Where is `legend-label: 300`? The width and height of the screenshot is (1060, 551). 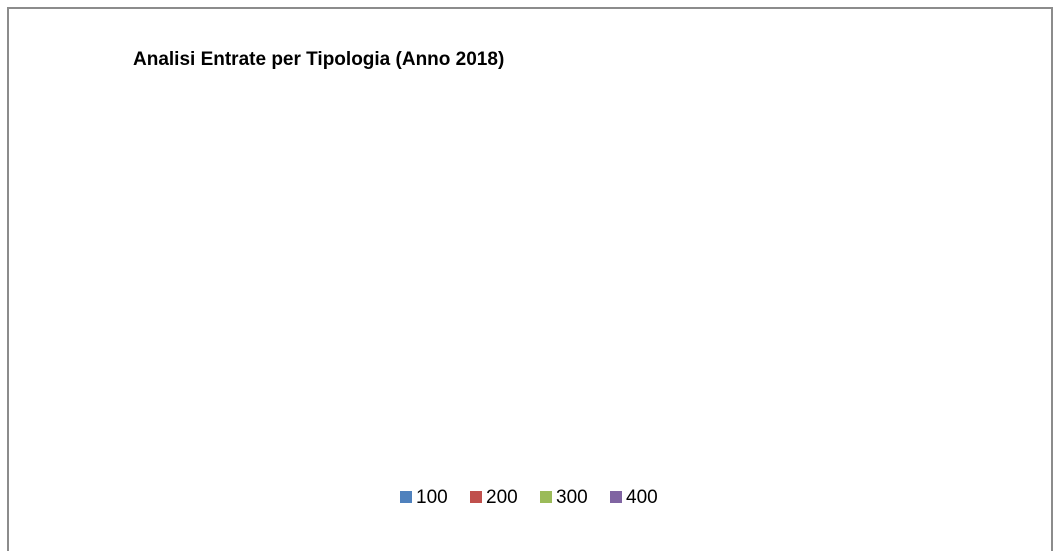
legend-label: 300 is located at coordinates (572, 497).